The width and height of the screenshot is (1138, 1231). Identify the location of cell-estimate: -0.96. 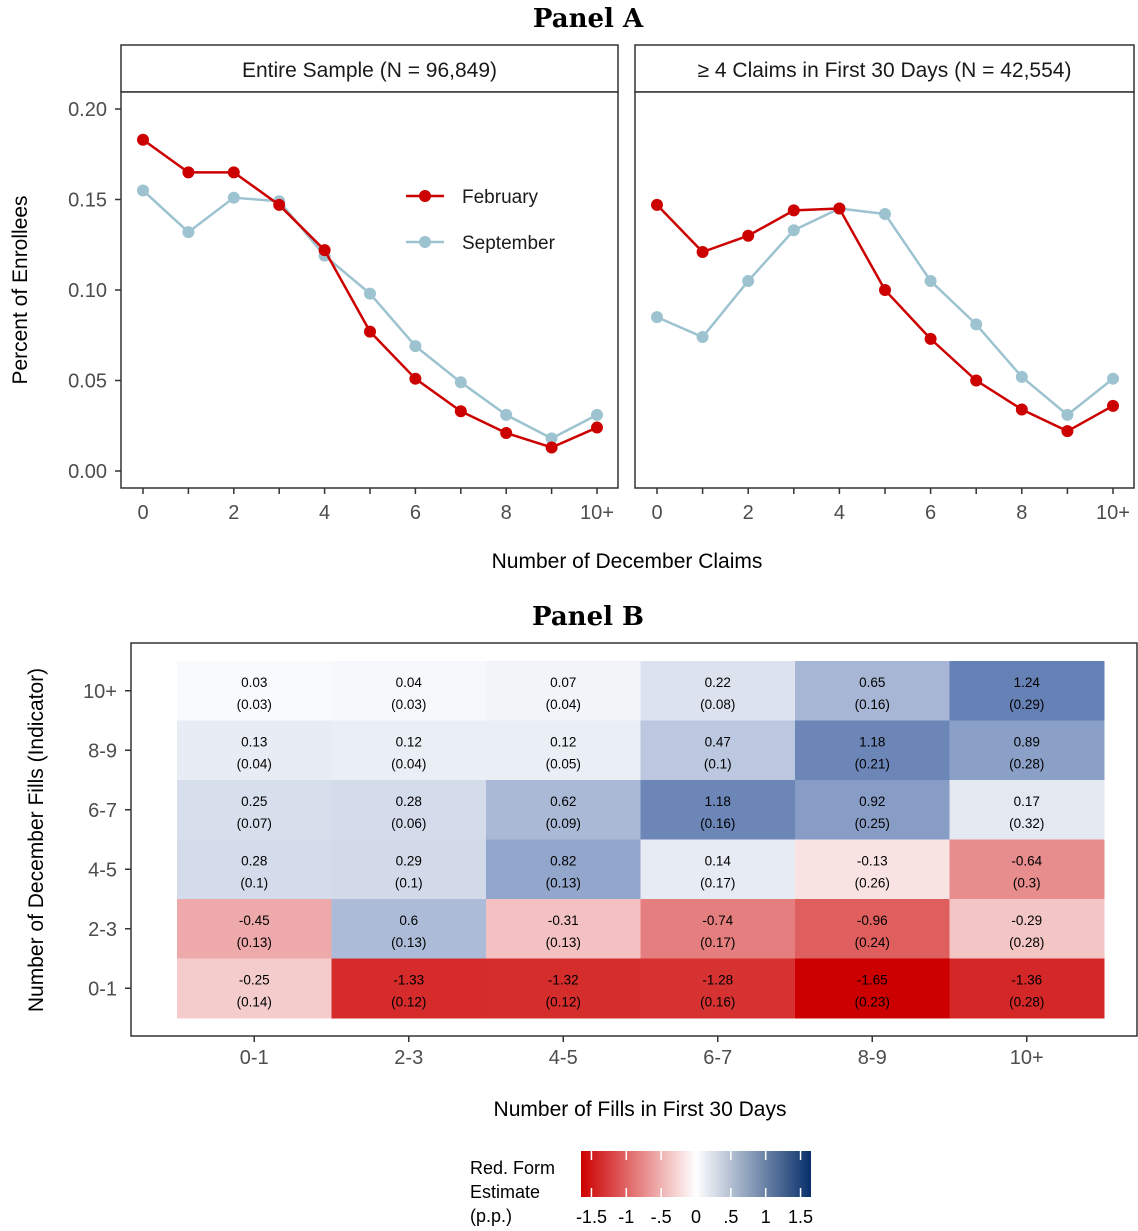
(872, 920).